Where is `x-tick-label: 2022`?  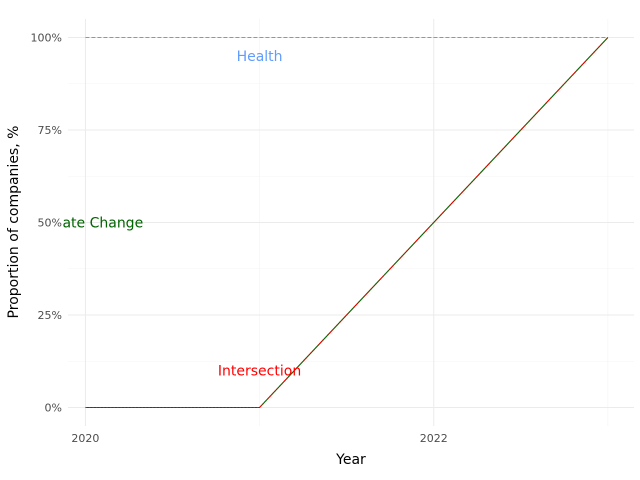
x-tick-label: 2022 is located at coordinates (434, 438).